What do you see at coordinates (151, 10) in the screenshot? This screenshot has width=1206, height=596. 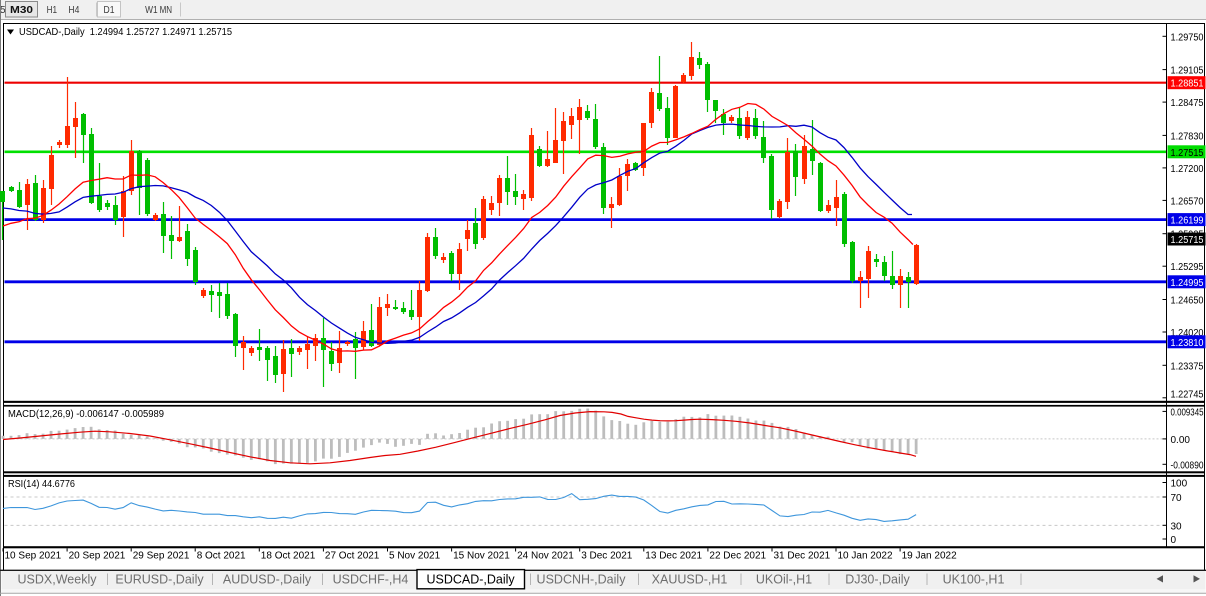 I see `svg-text: W1` at bounding box center [151, 10].